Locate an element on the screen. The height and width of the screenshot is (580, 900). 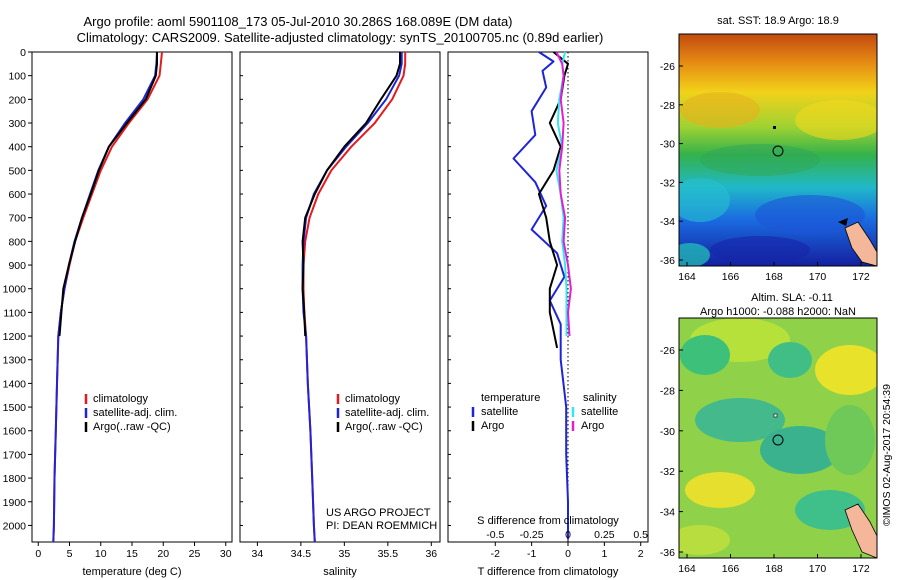
sla-map-title-line1: Altim. SLA: -0.11 is located at coordinates (792, 298).